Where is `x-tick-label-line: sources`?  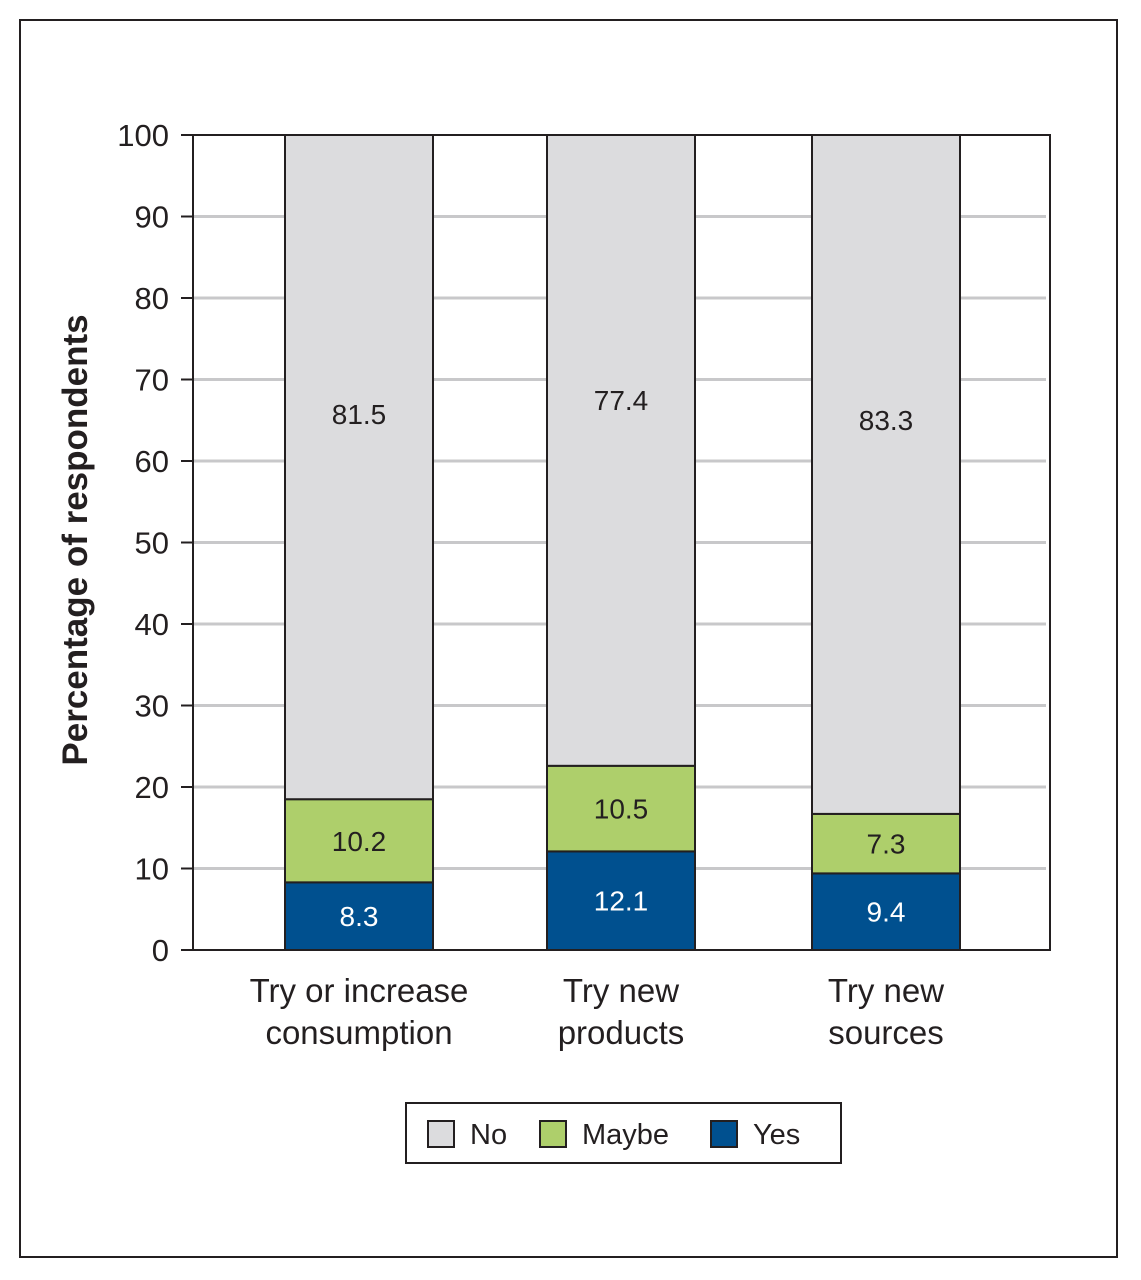
x-tick-label-line: sources is located at coordinates (886, 1032).